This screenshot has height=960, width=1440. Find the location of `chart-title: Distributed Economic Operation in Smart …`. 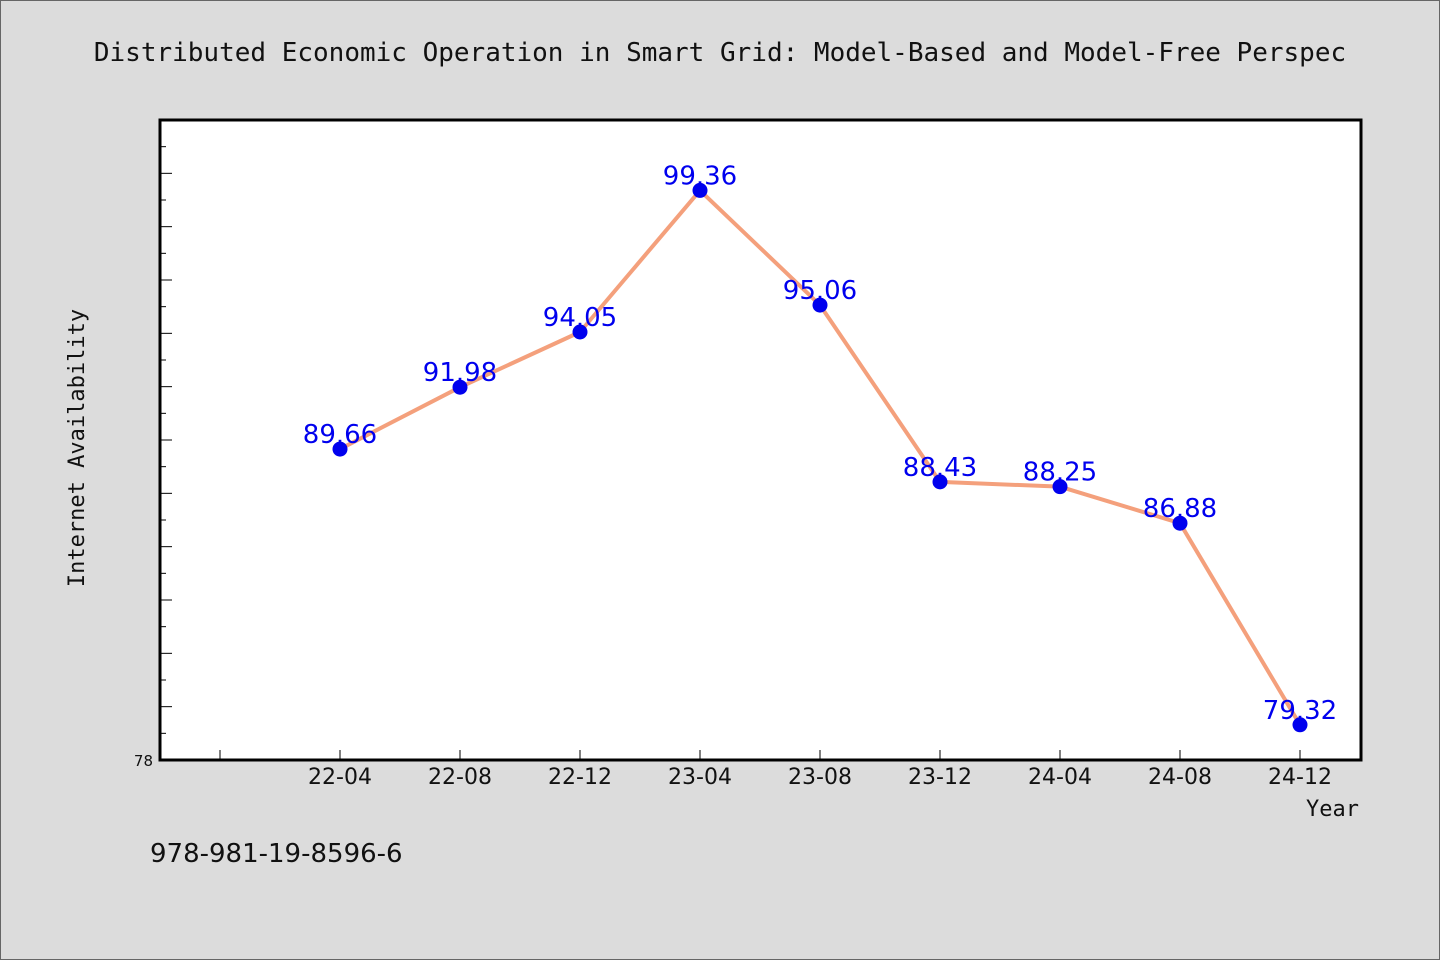

chart-title: Distributed Economic Operation in Smart … is located at coordinates (720, 53).